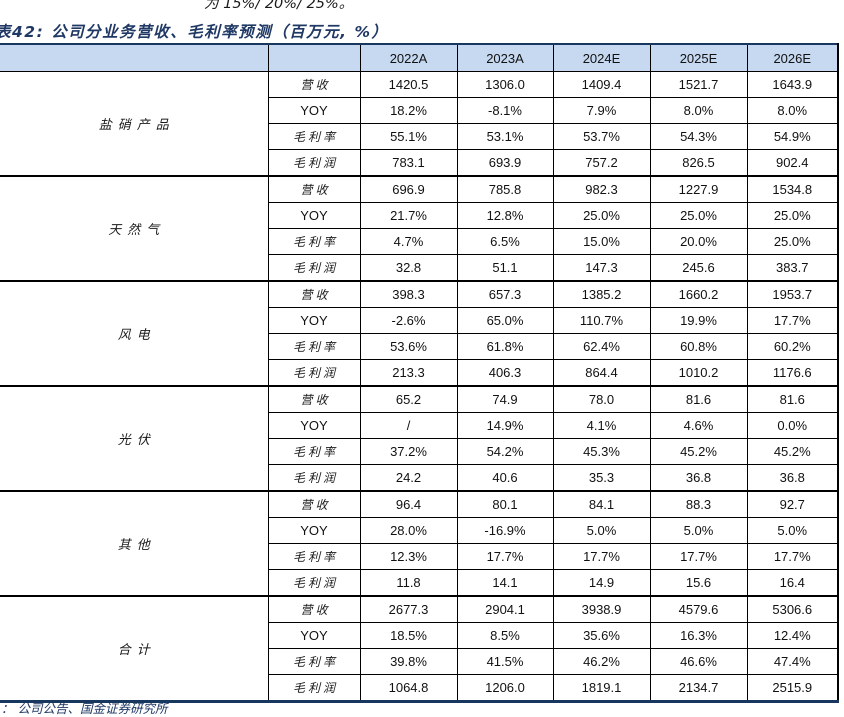  Describe the element at coordinates (698, 189) in the screenshot. I see `value-cell: 1227.9` at that location.